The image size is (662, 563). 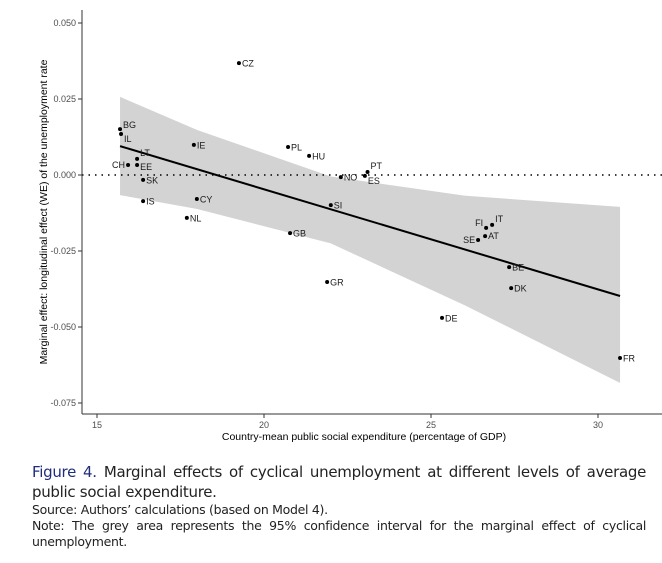 I want to click on data-point-si, so click(x=330, y=205).